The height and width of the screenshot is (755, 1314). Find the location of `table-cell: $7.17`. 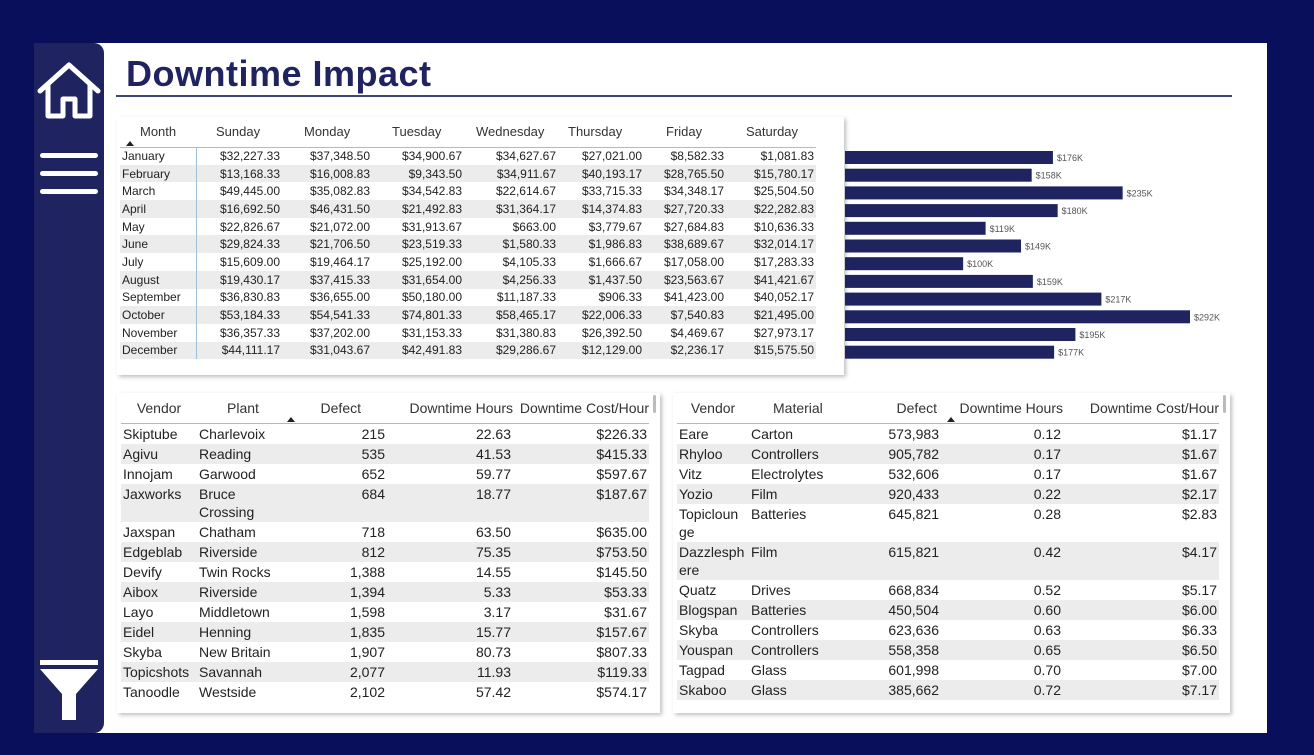

table-cell: $7.17 is located at coordinates (1141, 689).